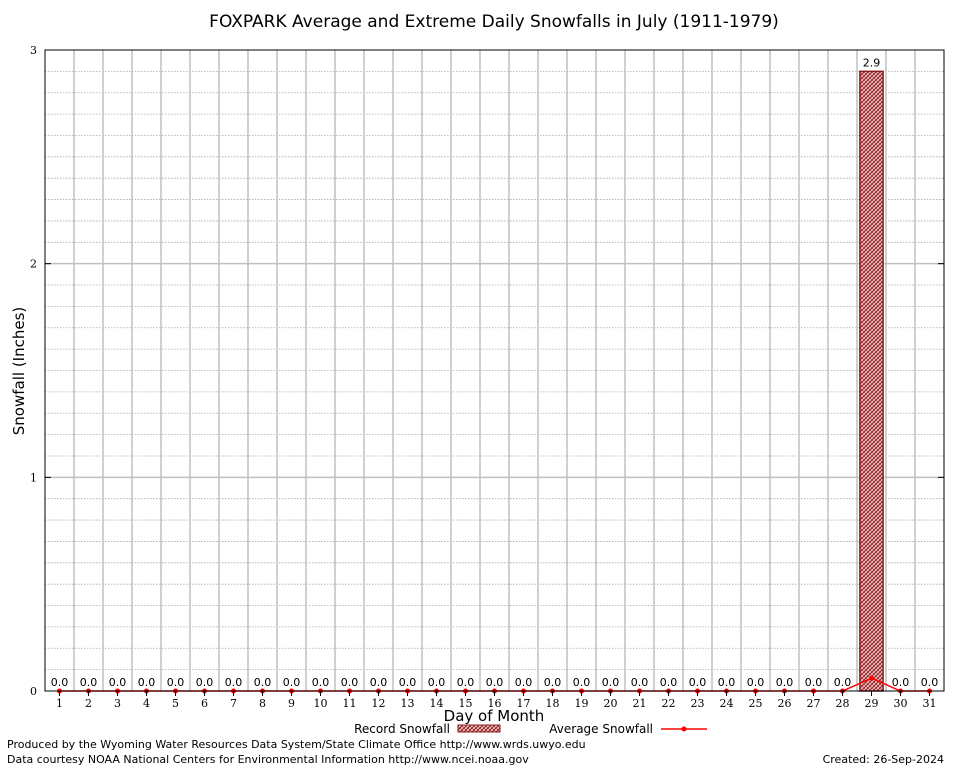 The image size is (954, 768). I want to click on x-tick-label: 13, so click(408, 703).